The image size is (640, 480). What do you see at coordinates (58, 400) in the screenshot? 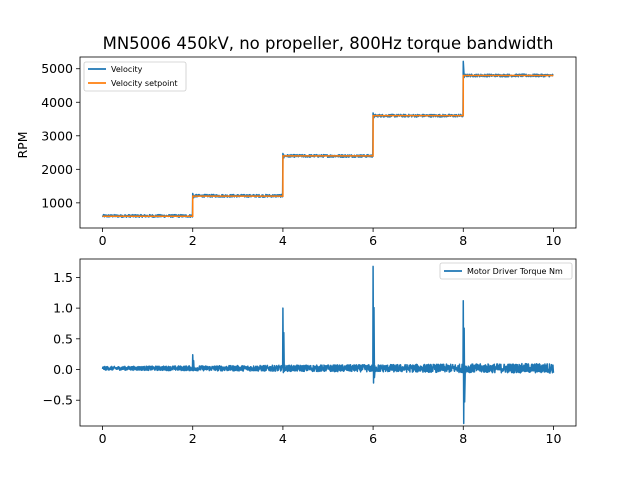
I see `y-tick-label: −0.5` at bounding box center [58, 400].